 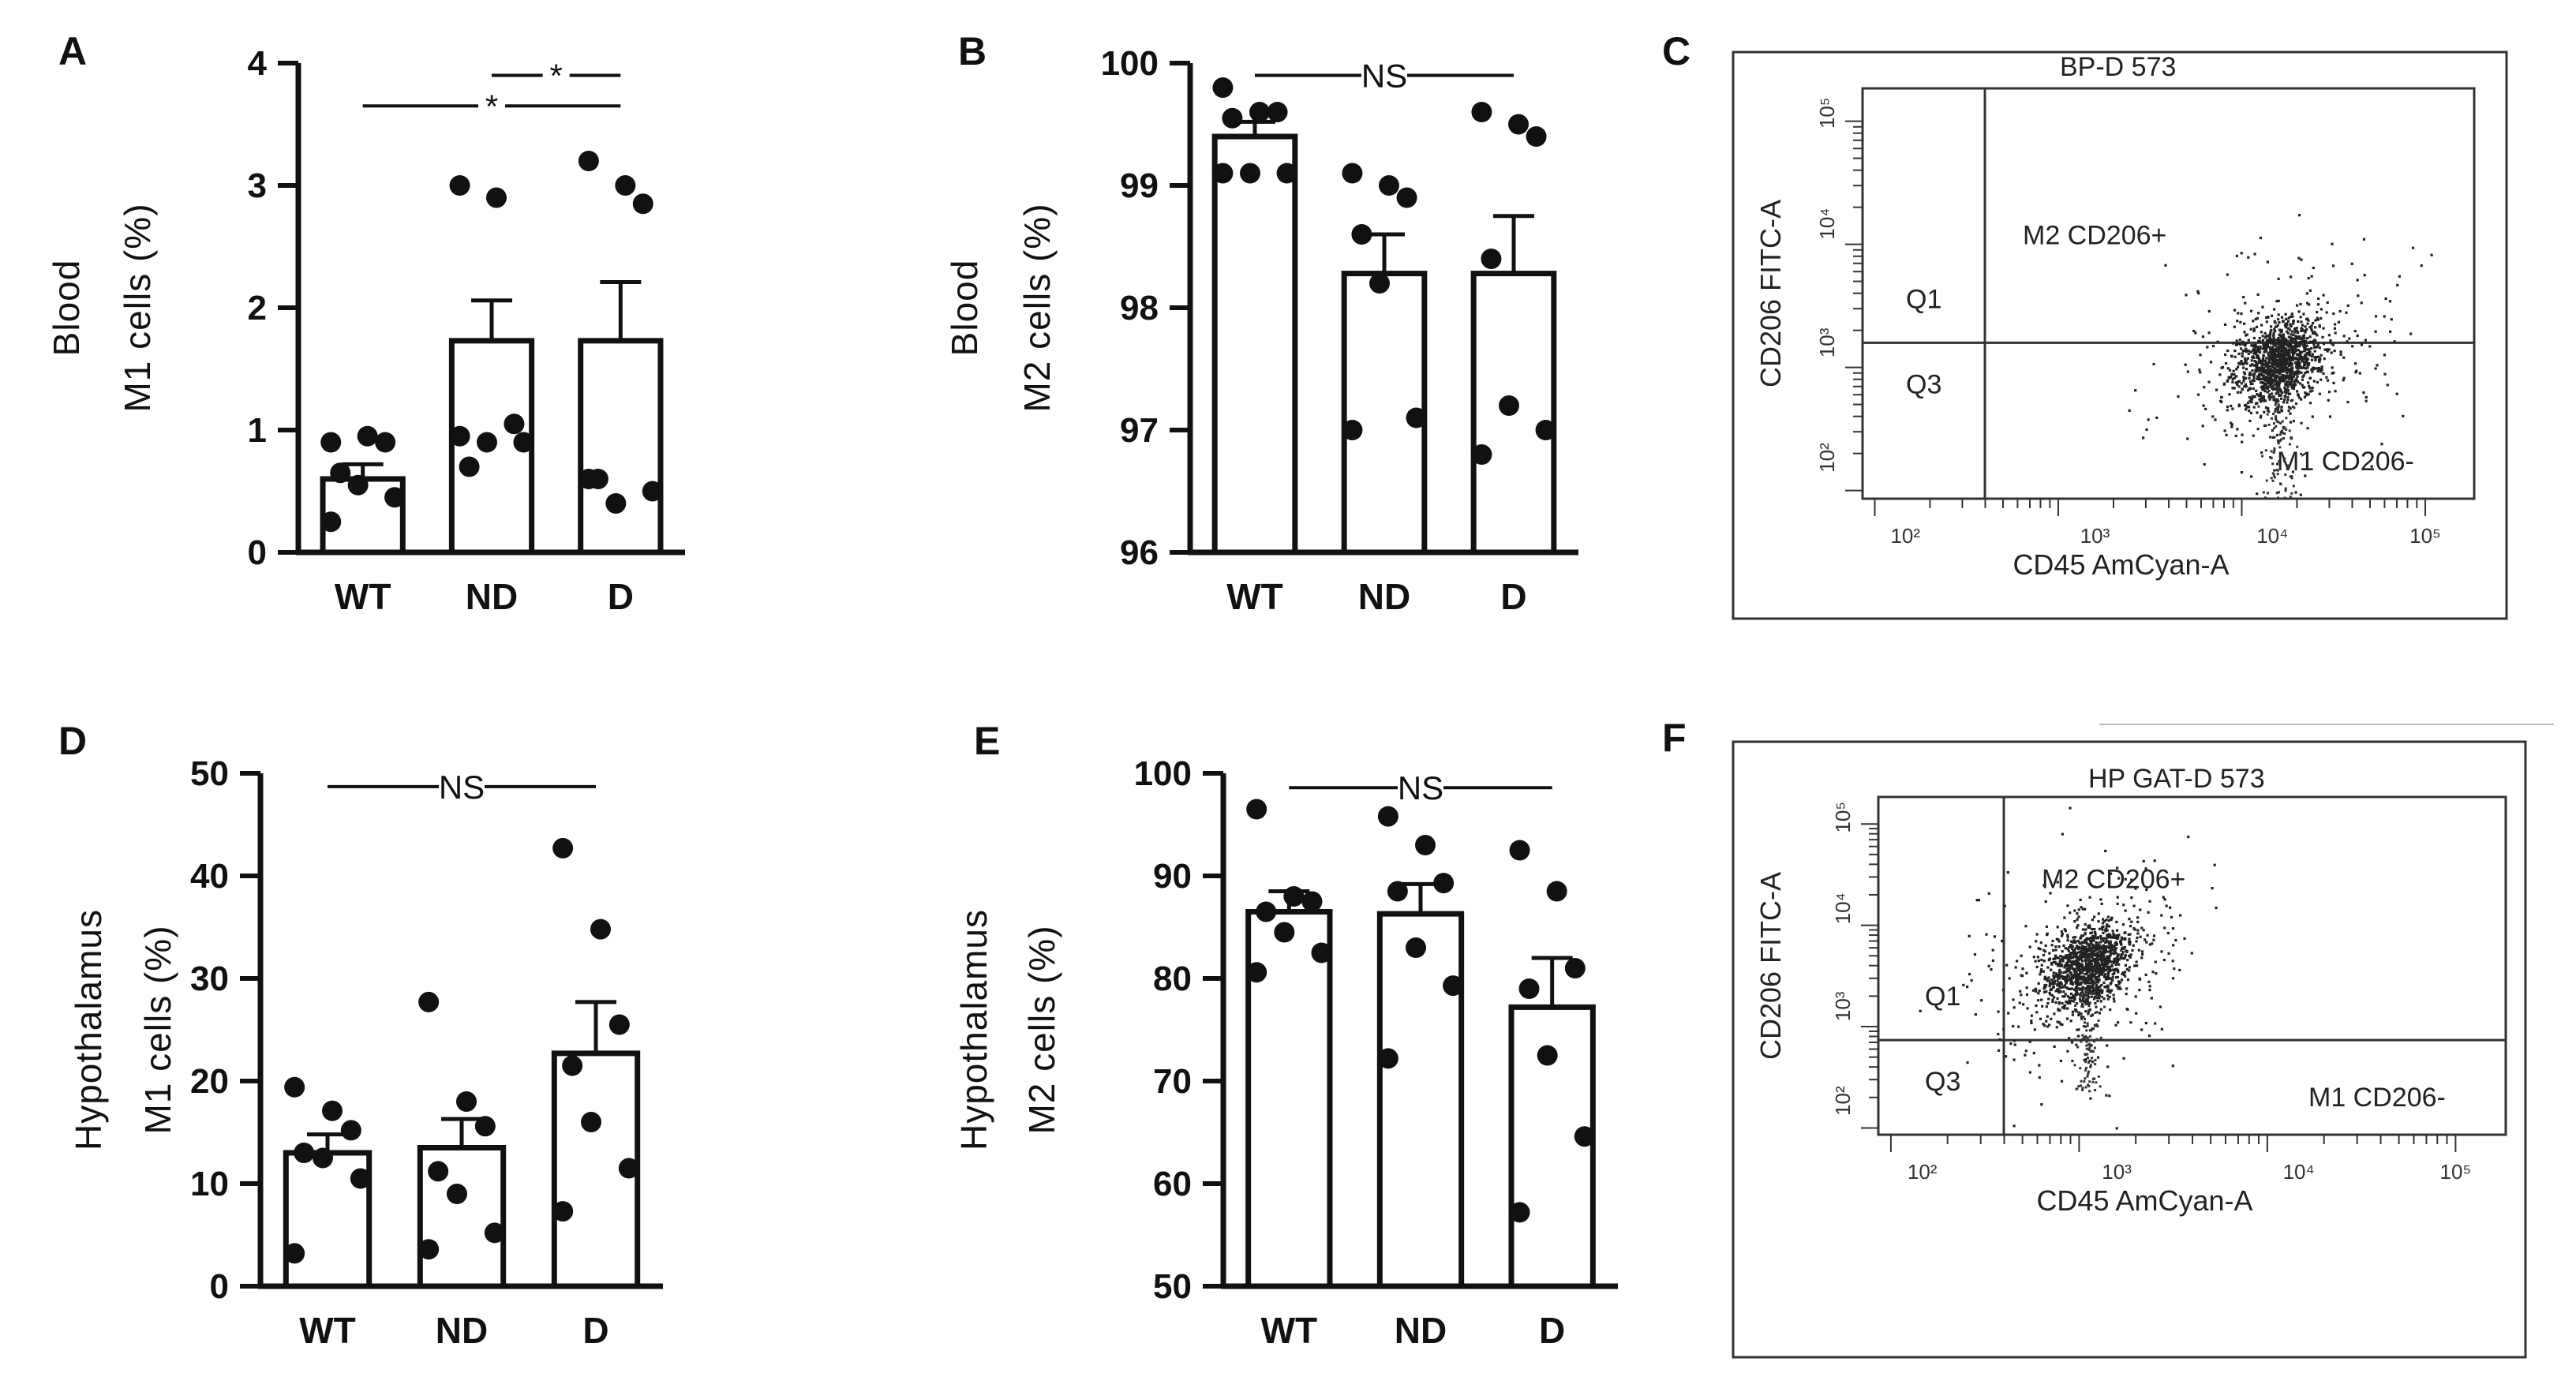 I want to click on panel-a-y-tick-label: 0, so click(x=257, y=553).